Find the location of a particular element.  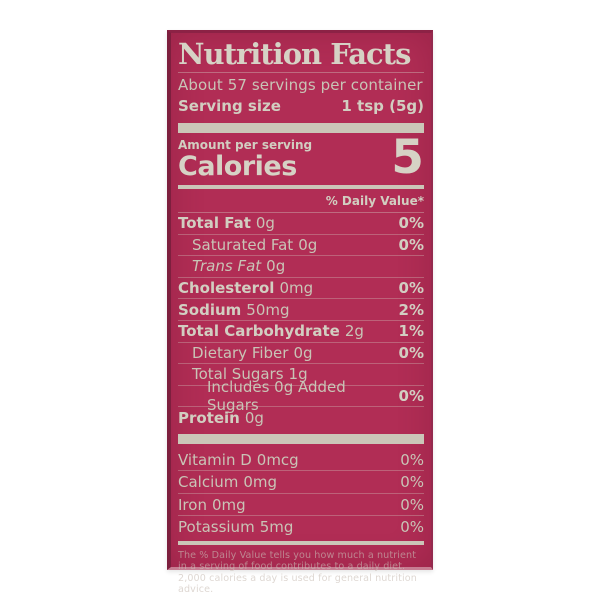

micronutrient-amount: 5mg is located at coordinates (276, 527).